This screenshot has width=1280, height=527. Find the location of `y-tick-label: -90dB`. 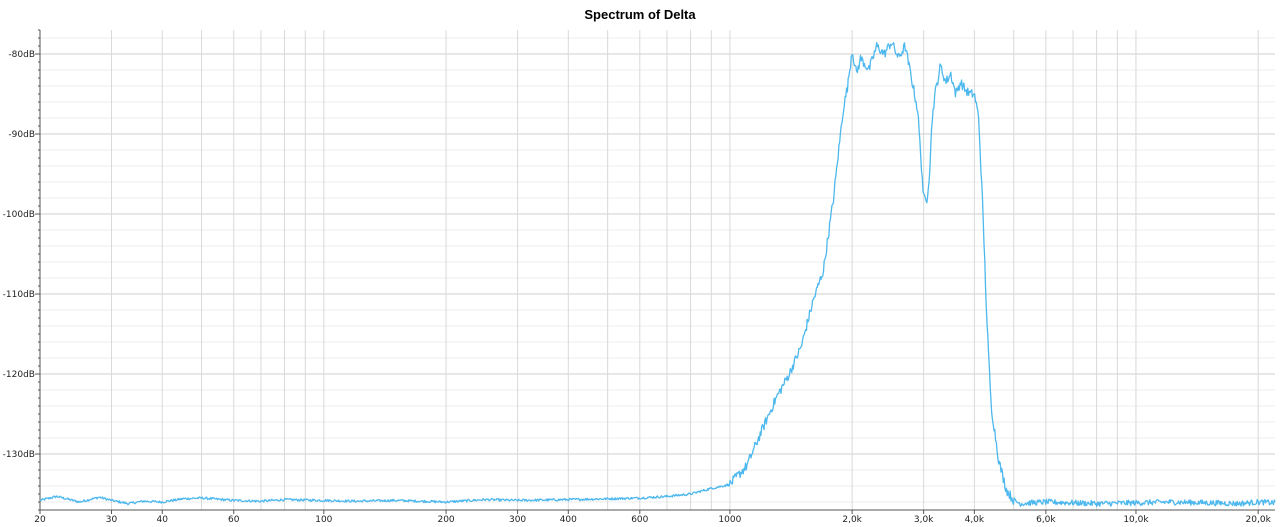

y-tick-label: -90dB is located at coordinates (21, 135).